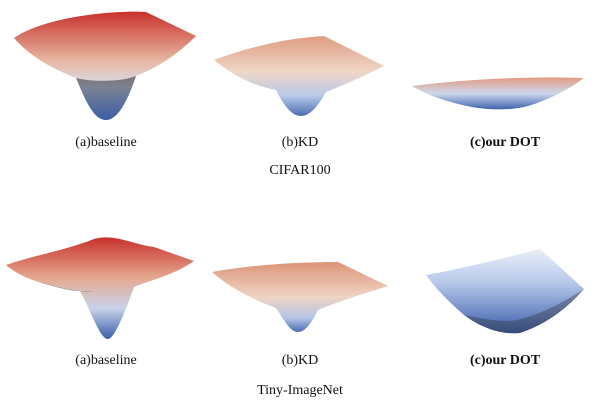  What do you see at coordinates (300, 142) in the screenshot?
I see `caption-kd-cifar100: (b)KD` at bounding box center [300, 142].